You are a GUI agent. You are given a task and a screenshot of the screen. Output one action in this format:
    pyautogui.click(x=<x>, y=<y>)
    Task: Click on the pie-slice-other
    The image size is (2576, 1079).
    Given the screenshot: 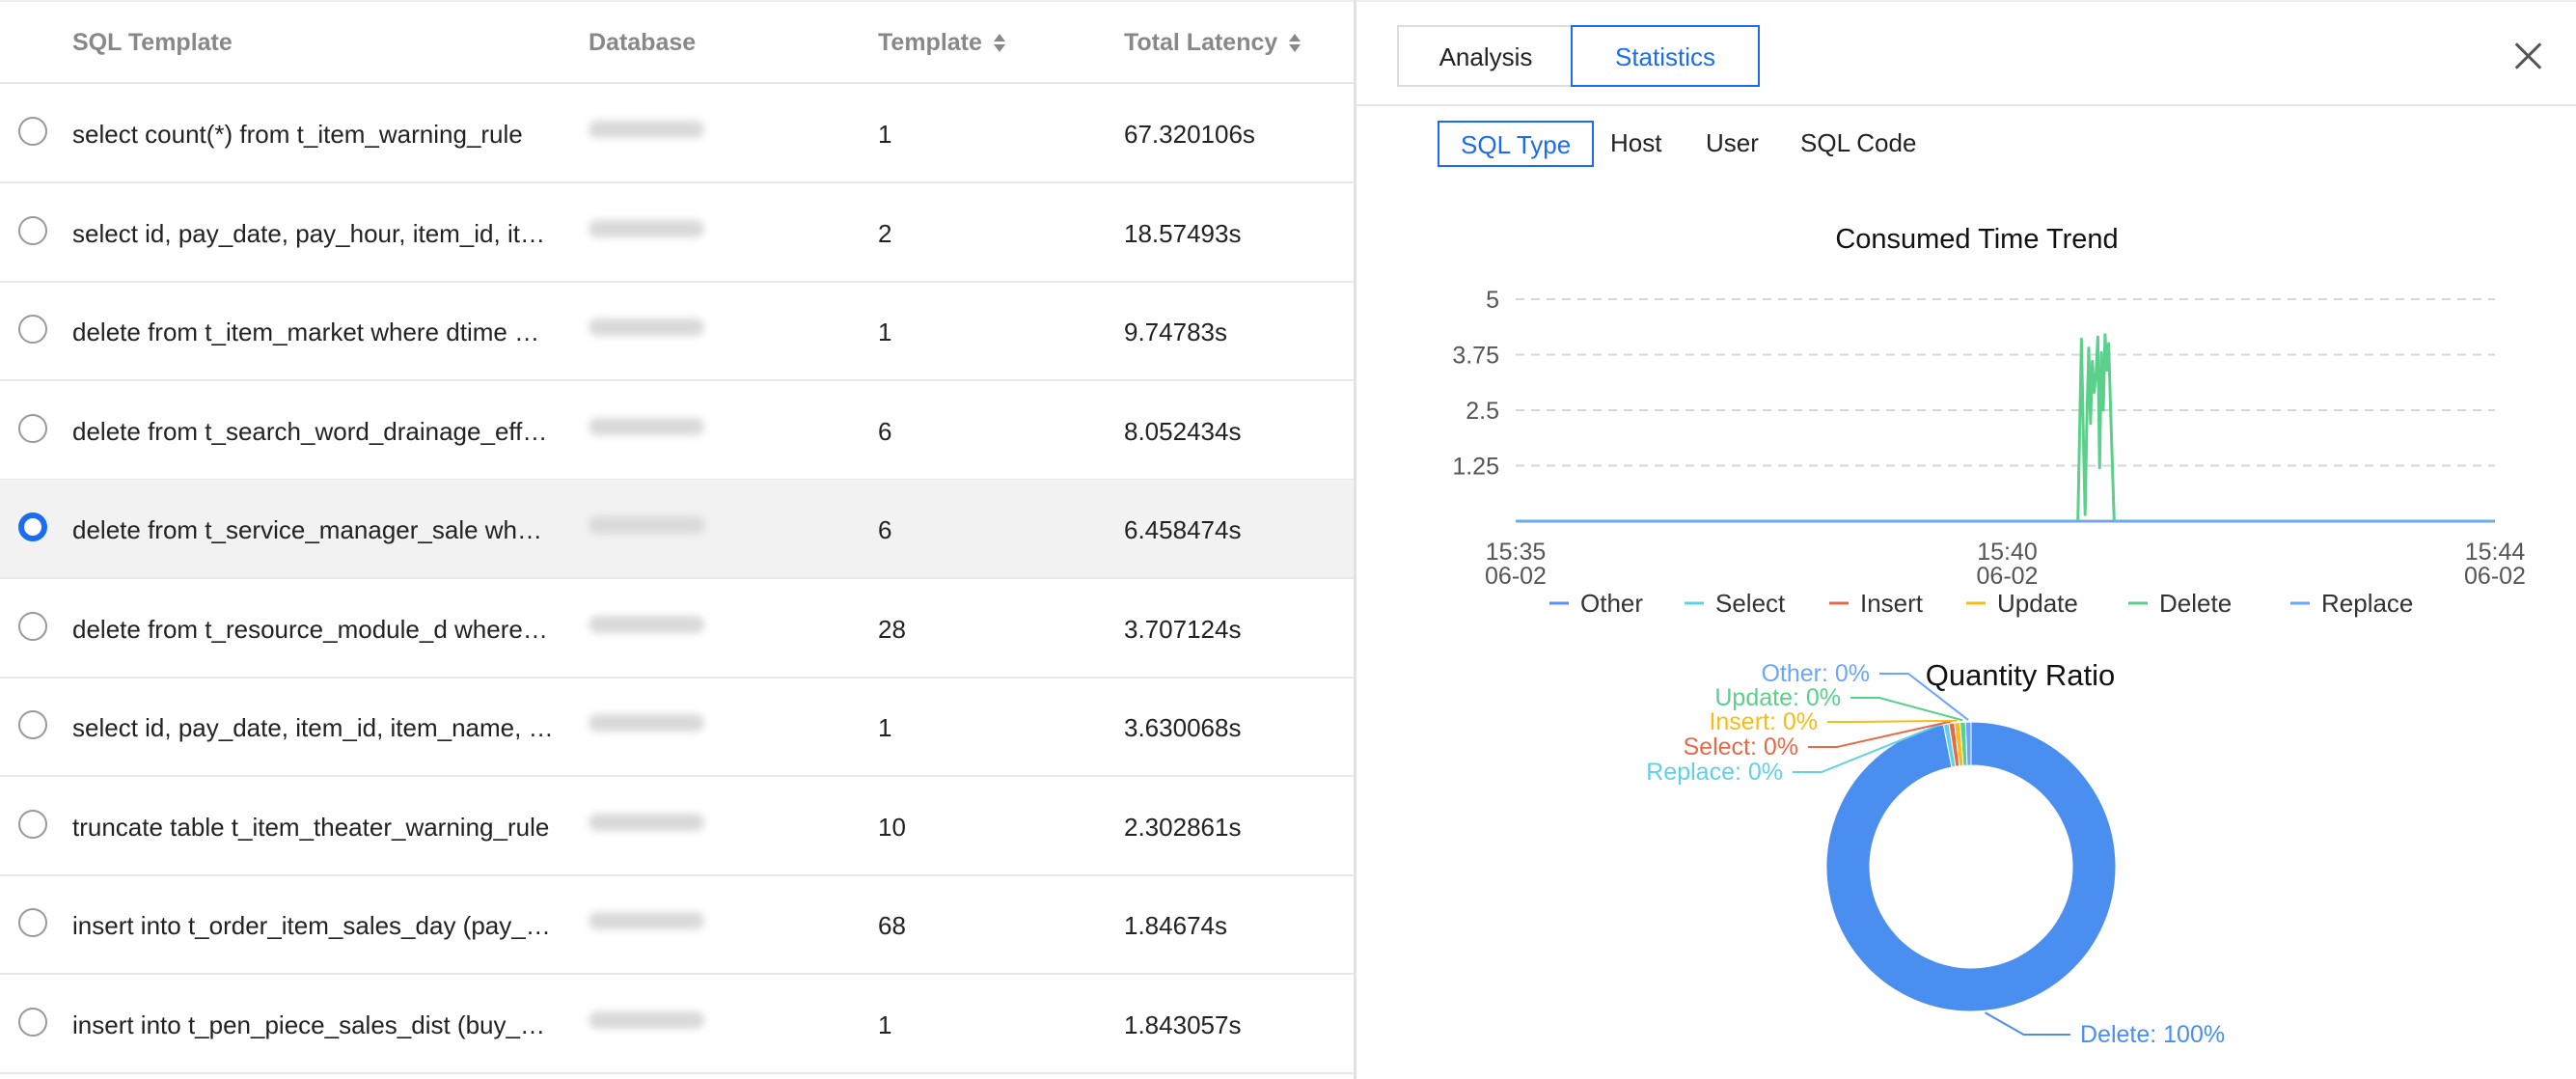 What is the action you would take?
    pyautogui.click(x=1968, y=744)
    